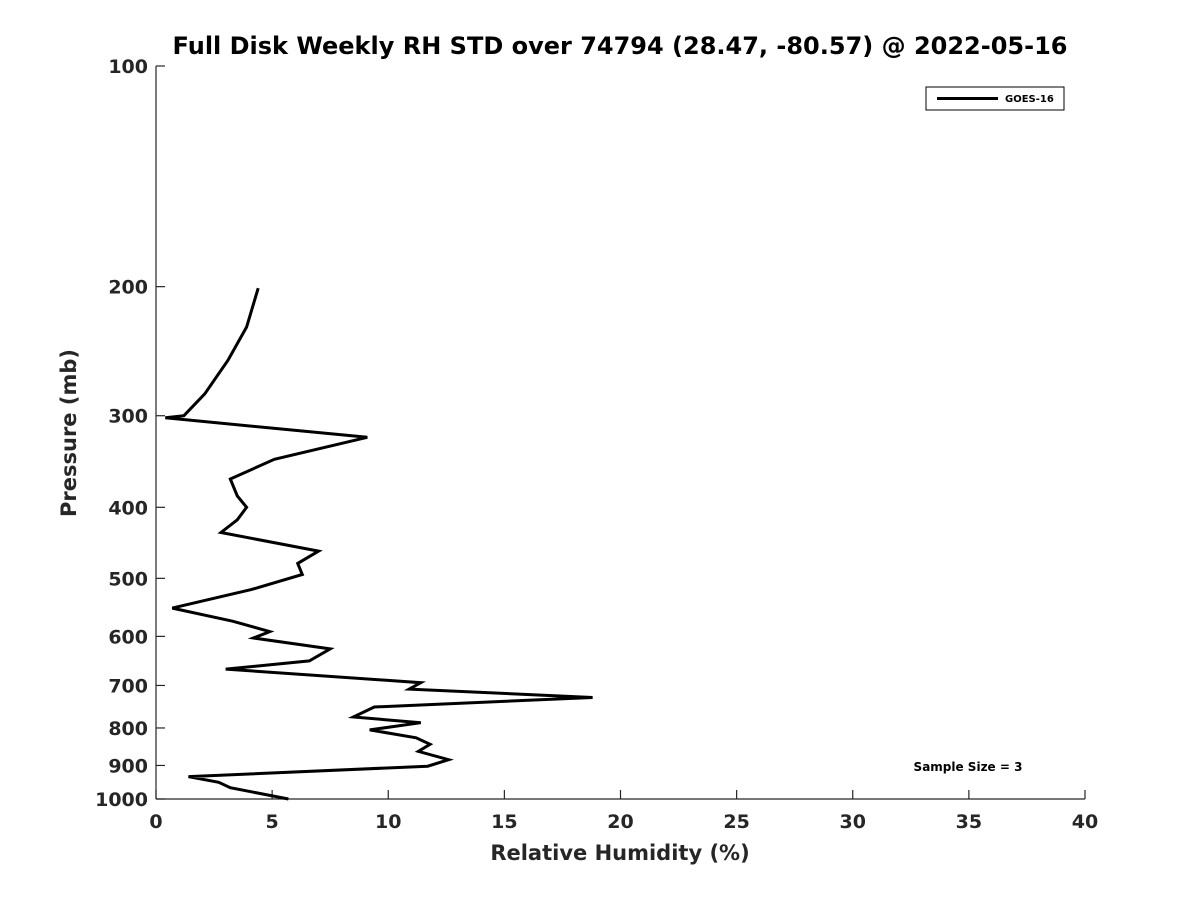 The height and width of the screenshot is (900, 1200). What do you see at coordinates (128, 67) in the screenshot?
I see `y-tick-label: 100` at bounding box center [128, 67].